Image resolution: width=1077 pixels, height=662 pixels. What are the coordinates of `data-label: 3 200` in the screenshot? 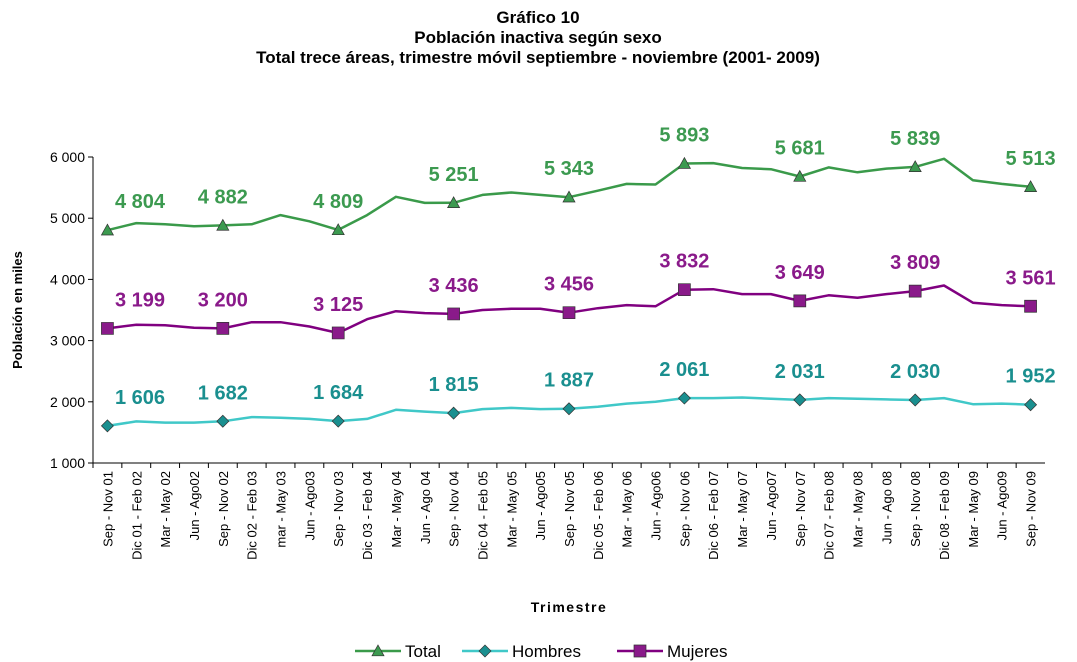 It's located at (223, 300).